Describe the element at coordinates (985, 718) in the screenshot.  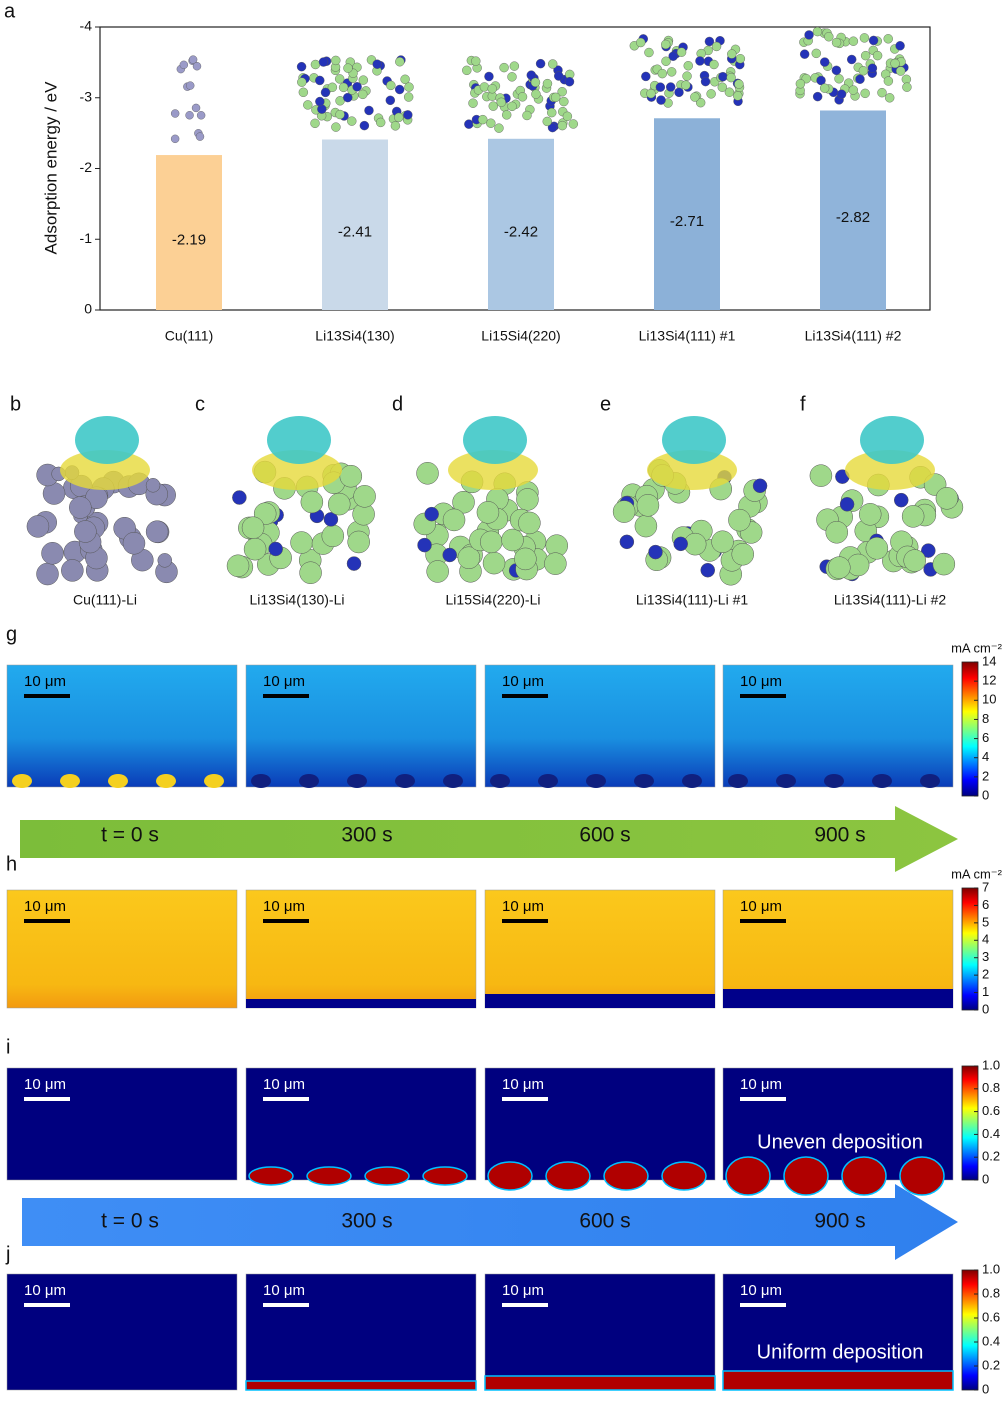
I see `colorbar-tick-label: 8` at that location.